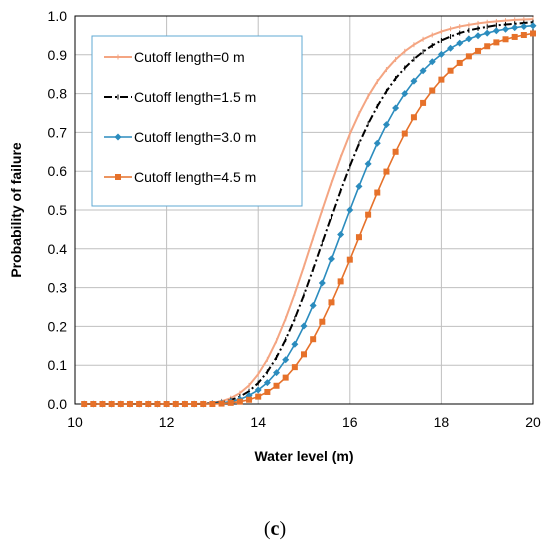  I want to click on x-tick-label: 10, so click(75, 422).